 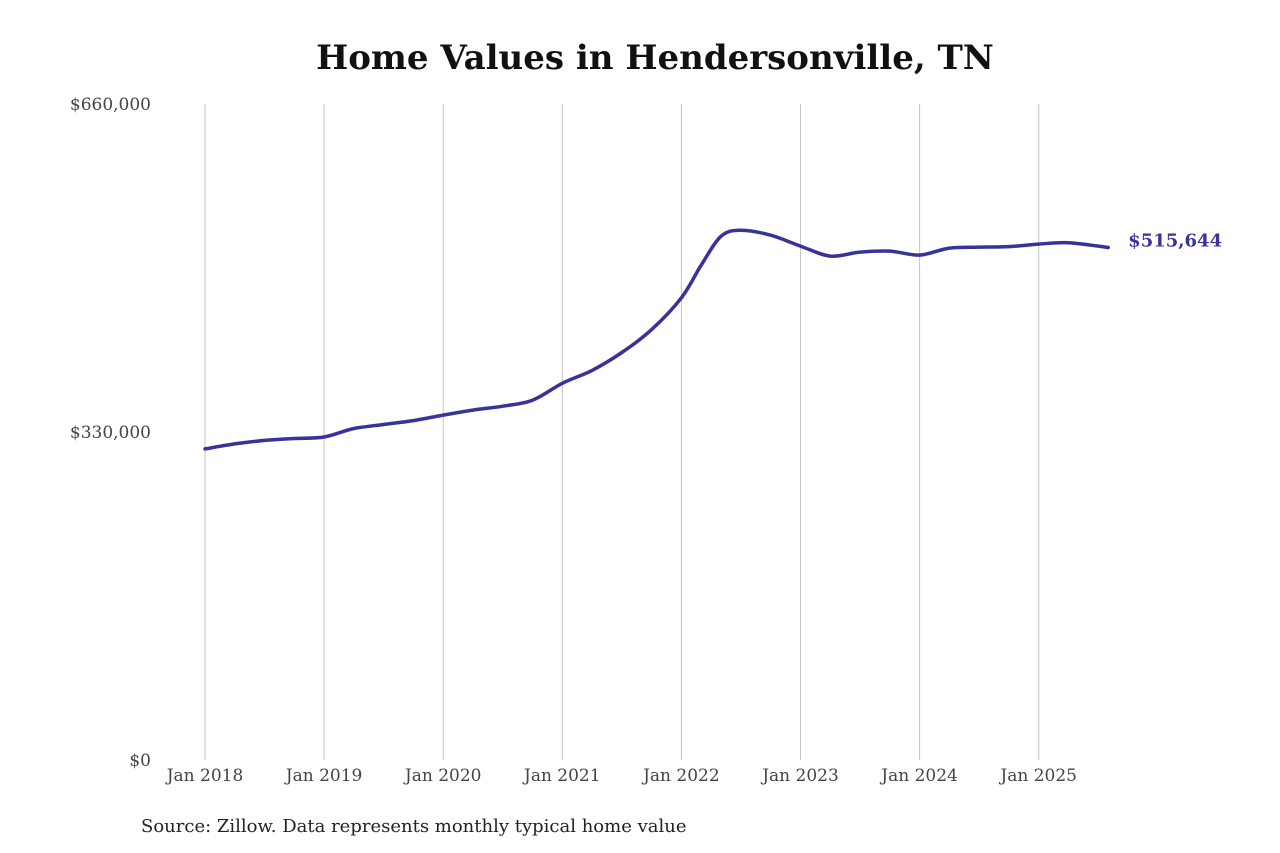 I want to click on end-value-label: $515,644, so click(x=1175, y=240).